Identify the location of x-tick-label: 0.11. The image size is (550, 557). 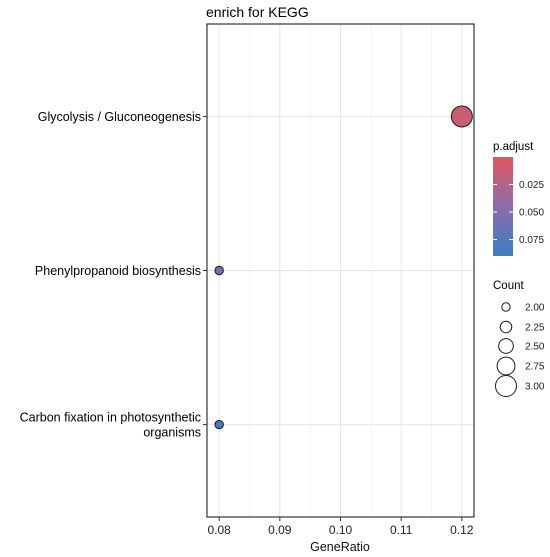
(401, 530).